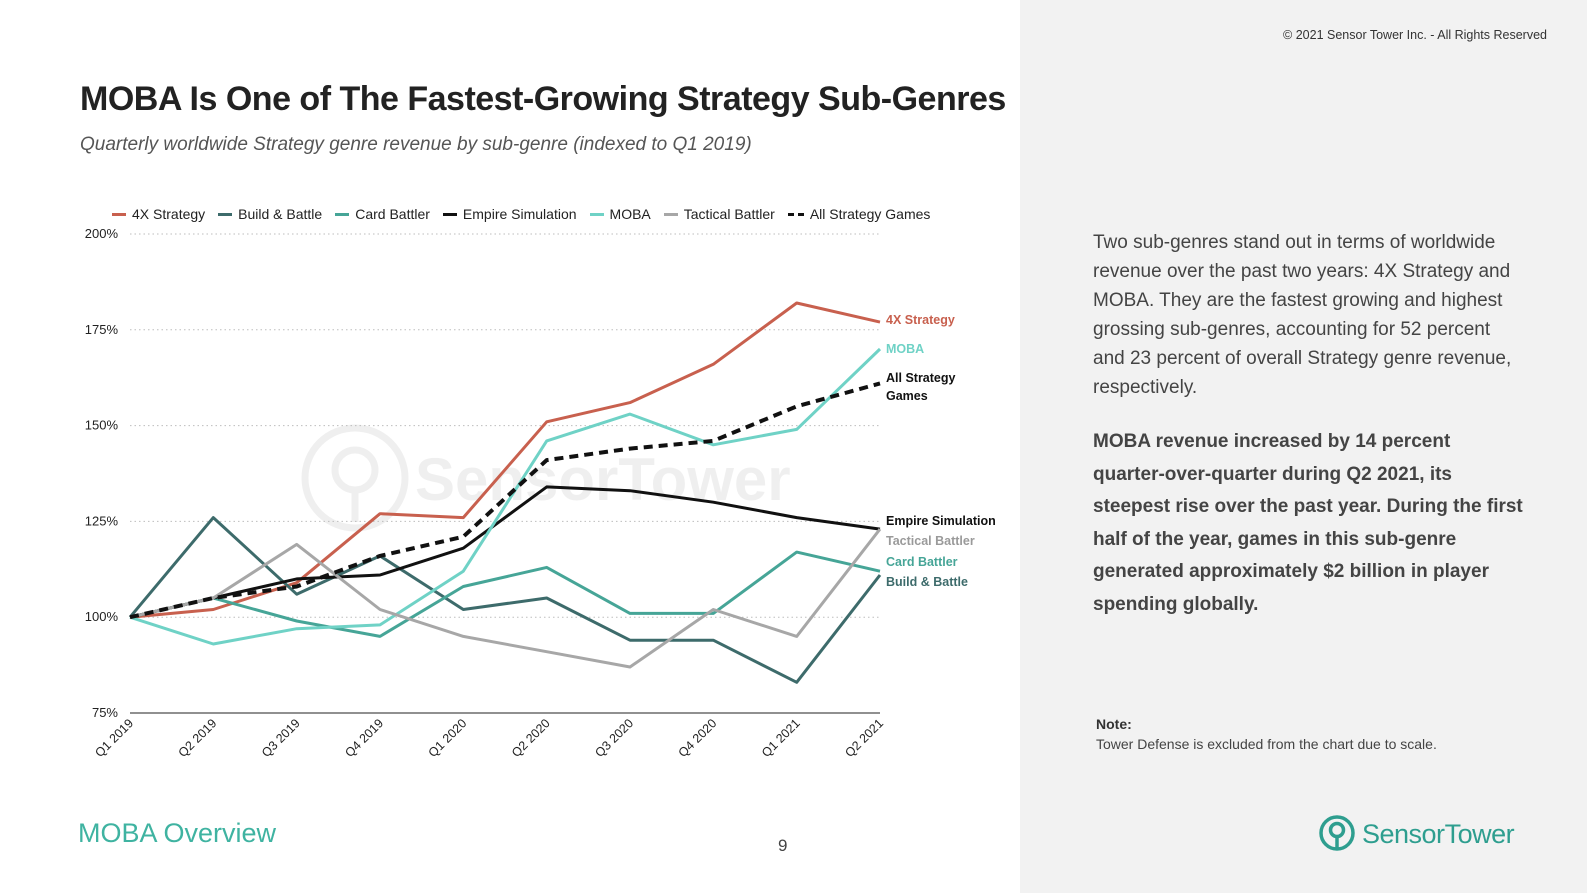 Image resolution: width=1587 pixels, height=893 pixels. Describe the element at coordinates (941, 521) in the screenshot. I see `end-label-empire-simulation: Empire Simulation` at that location.